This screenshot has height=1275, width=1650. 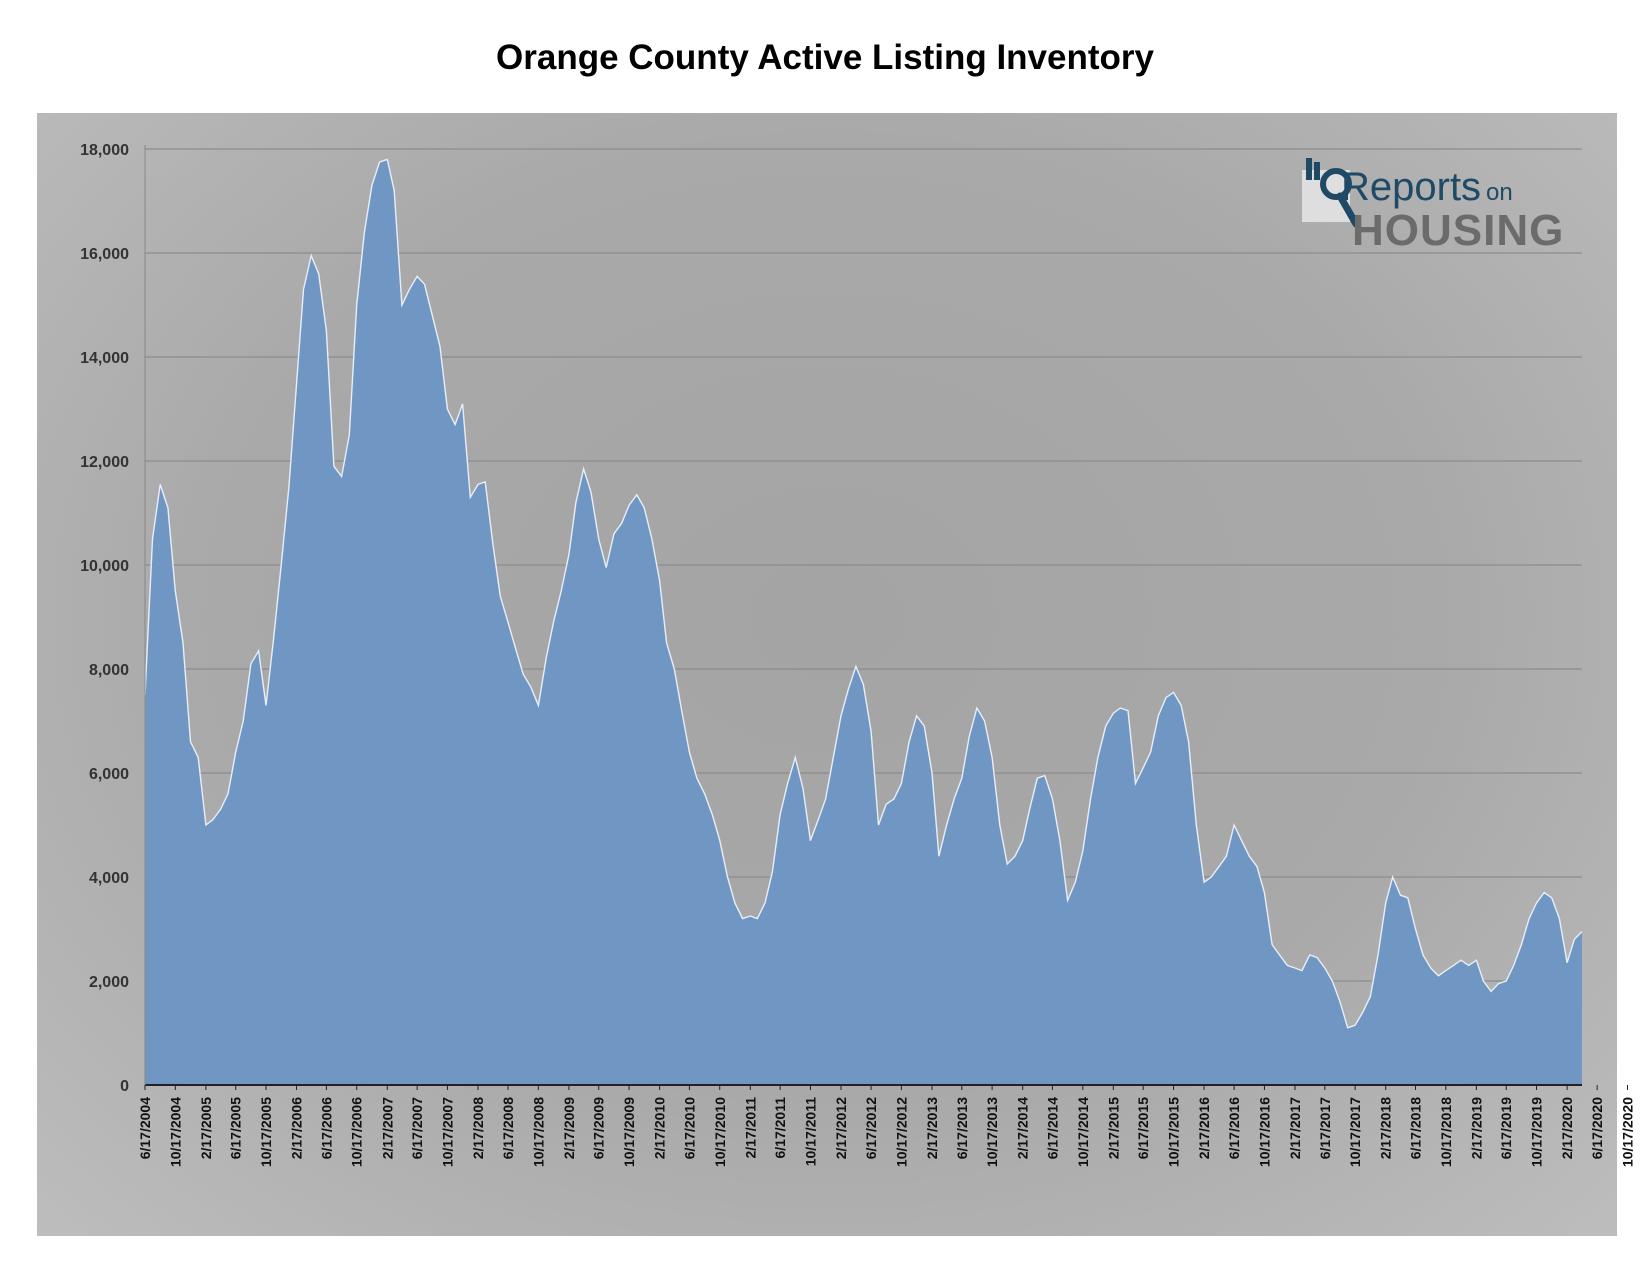 What do you see at coordinates (387, 1128) in the screenshot?
I see `x-tick-label: 2/17/2007` at bounding box center [387, 1128].